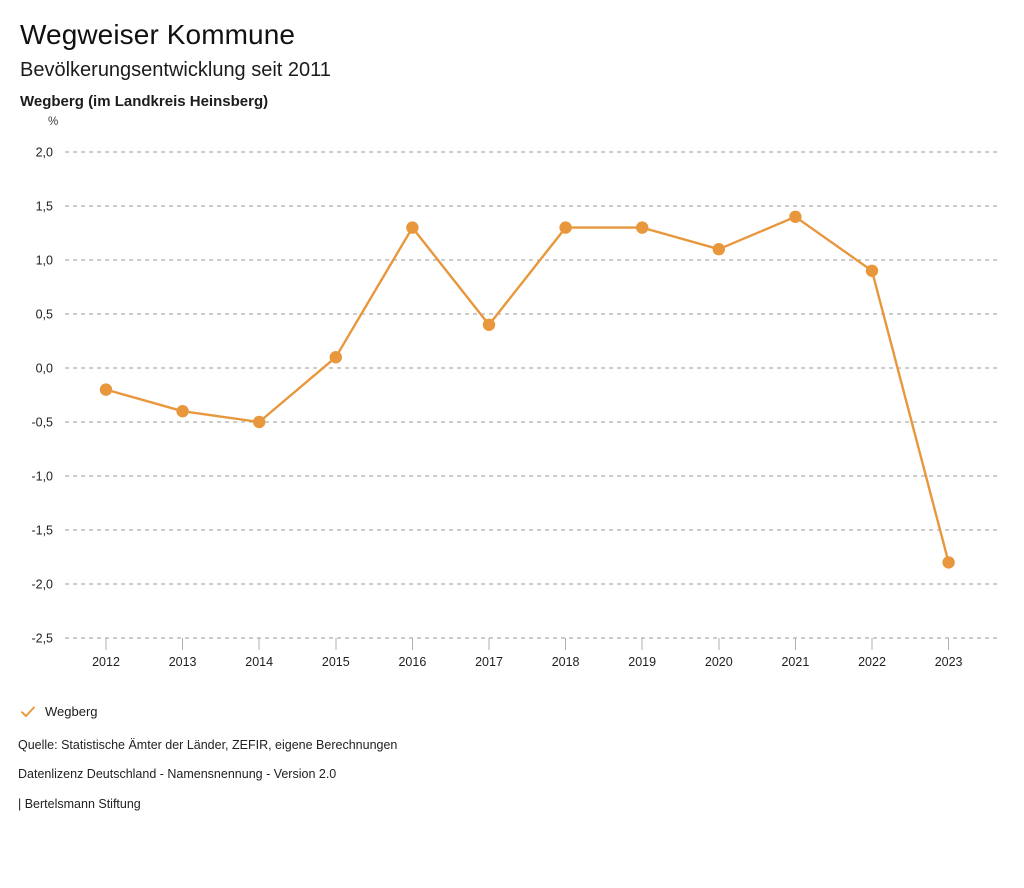  I want to click on x-axis-tick-label: 2013, so click(183, 662).